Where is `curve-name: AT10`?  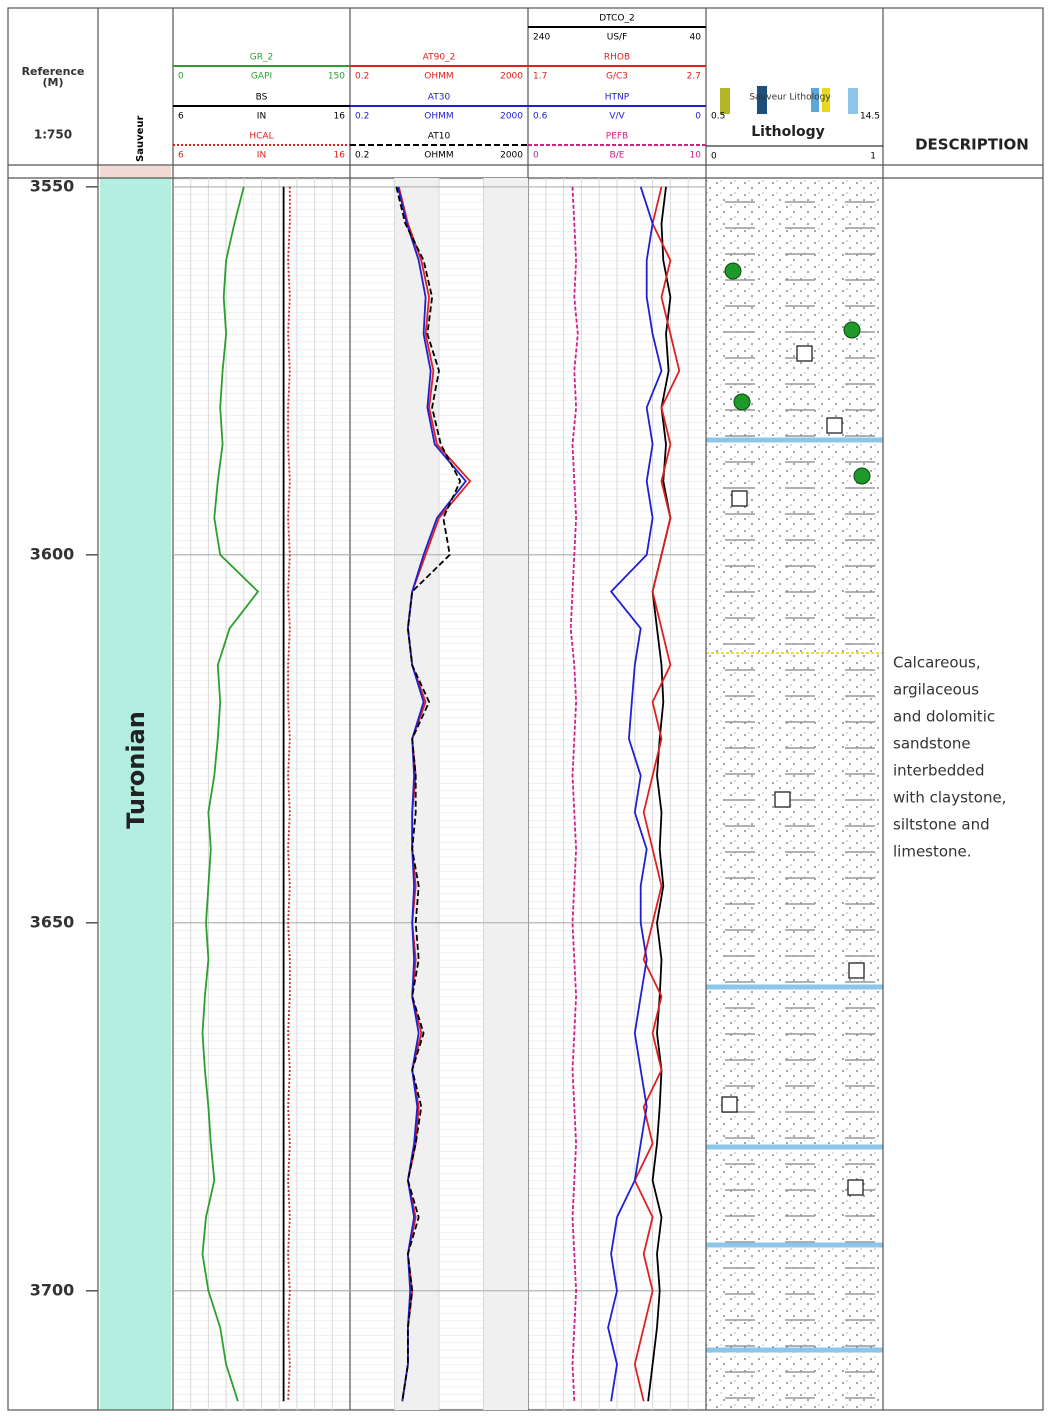 curve-name: AT10 is located at coordinates (439, 137).